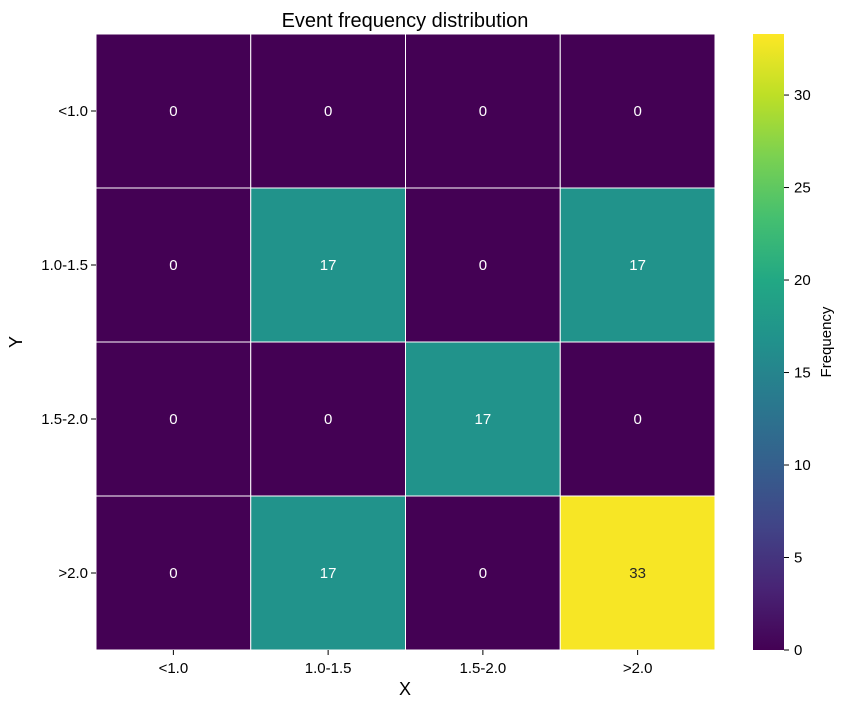  Describe the element at coordinates (826, 341) in the screenshot. I see `colorbar-label: Frequency` at that location.